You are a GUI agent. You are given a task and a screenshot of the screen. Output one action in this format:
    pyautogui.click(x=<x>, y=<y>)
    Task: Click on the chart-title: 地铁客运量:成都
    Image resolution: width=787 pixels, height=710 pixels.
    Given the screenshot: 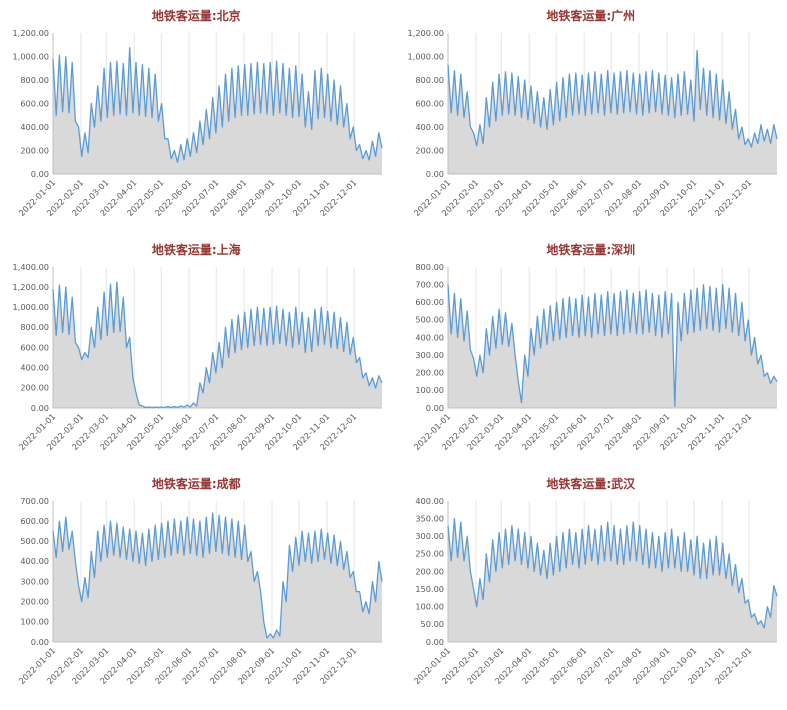 What is the action you would take?
    pyautogui.click(x=196, y=484)
    